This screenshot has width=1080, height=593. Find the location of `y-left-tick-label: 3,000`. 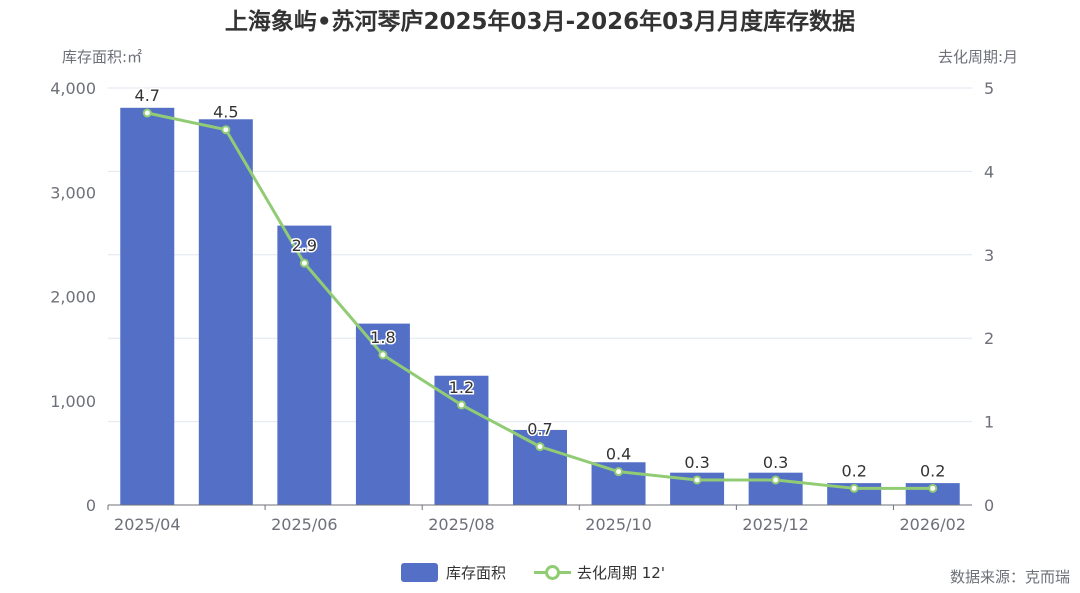

y-left-tick-label: 3,000 is located at coordinates (73, 192).